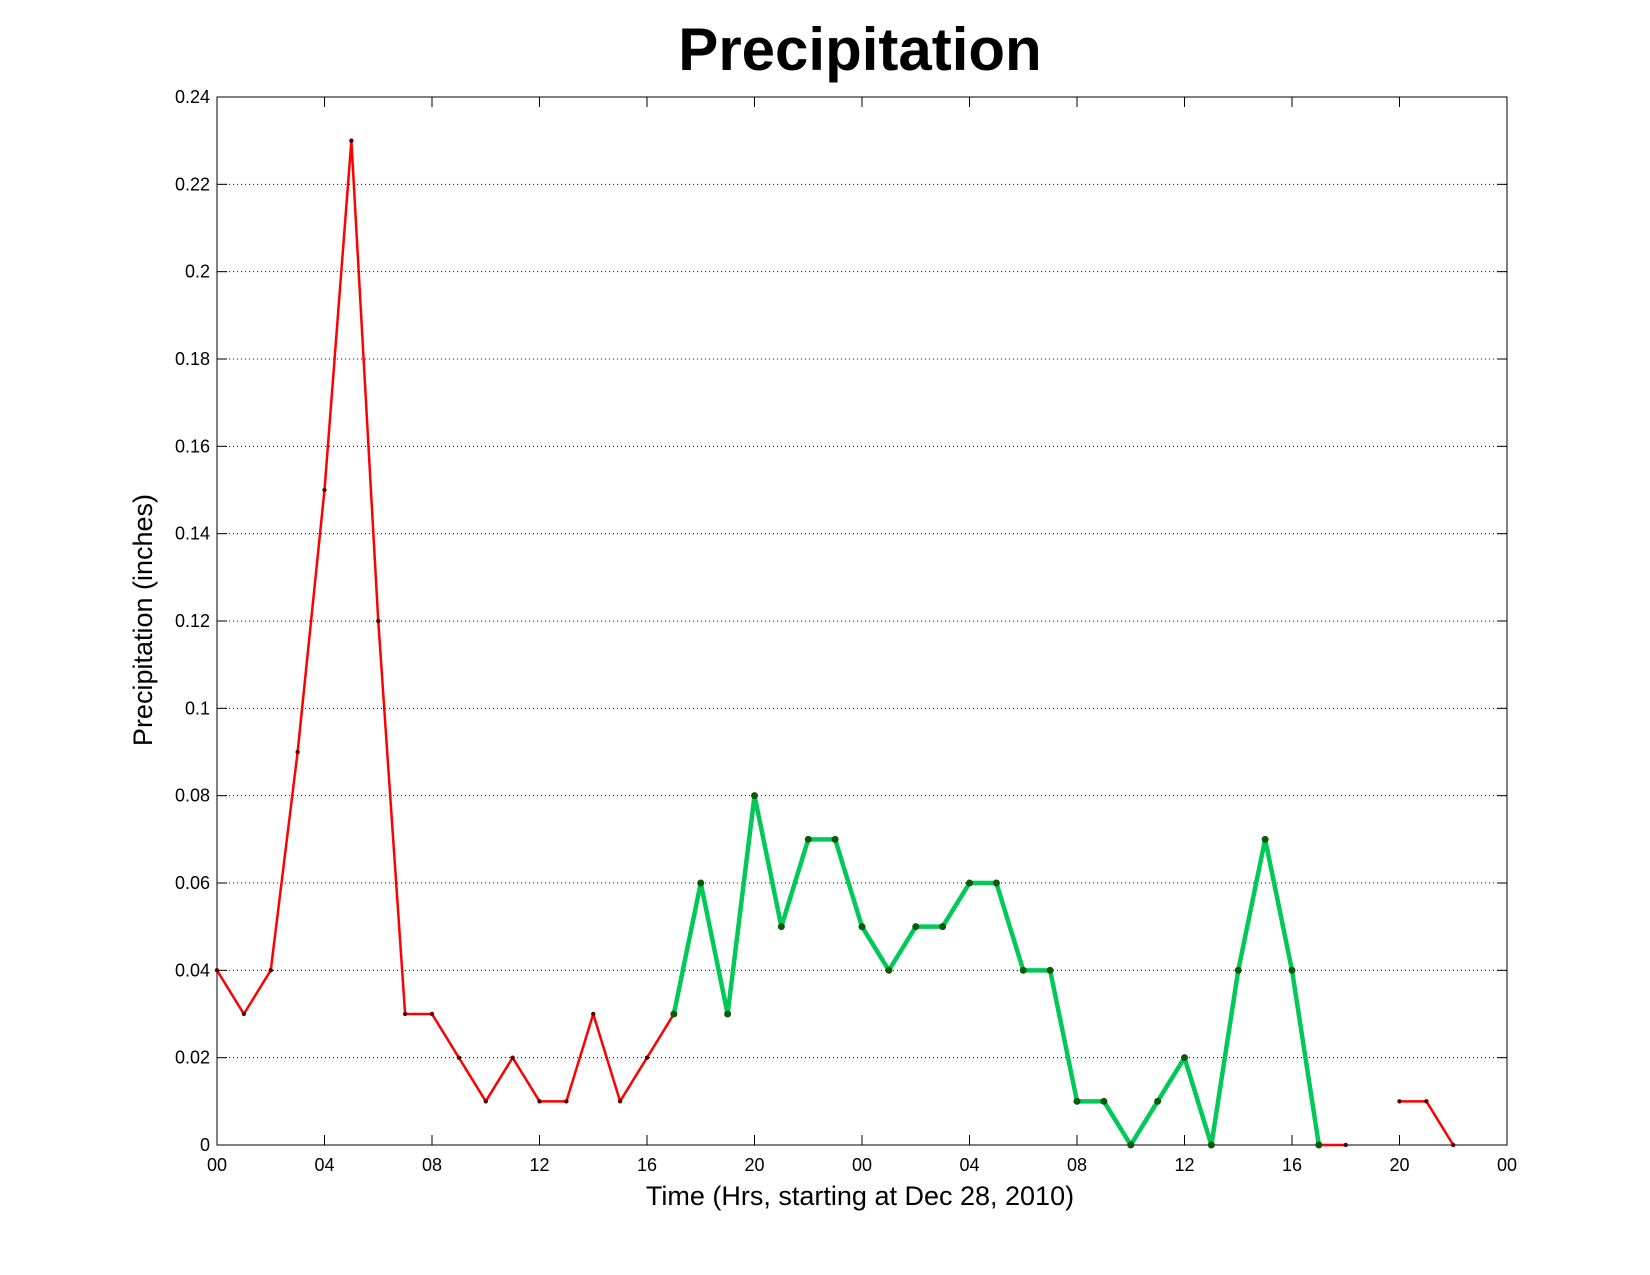 This screenshot has width=1650, height=1275. What do you see at coordinates (192, 359) in the screenshot?
I see `y-tick-label: 0.18` at bounding box center [192, 359].